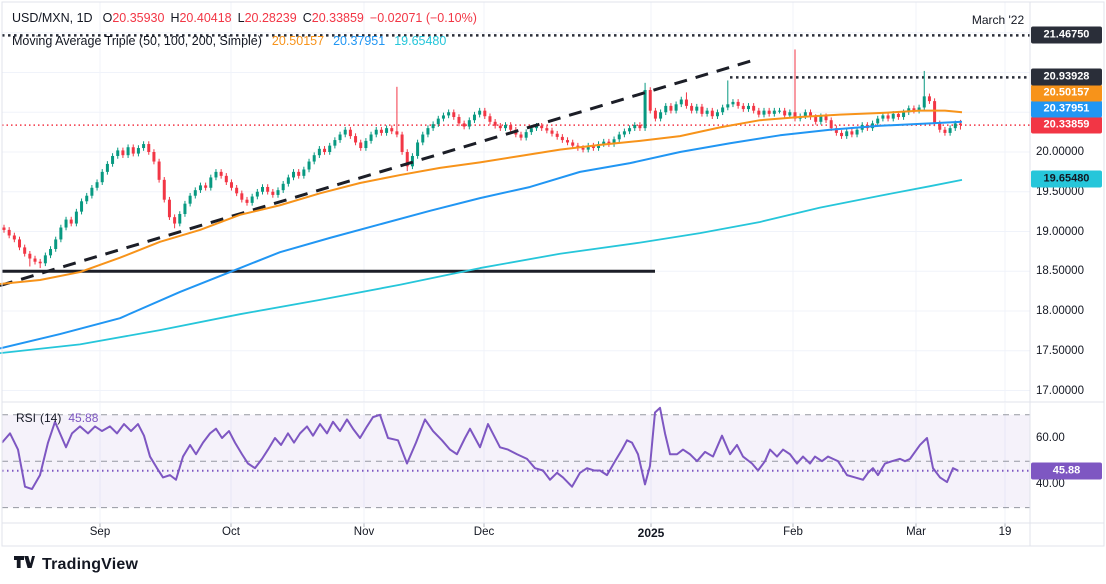  What do you see at coordinates (231, 532) in the screenshot?
I see `time-axis-label: Oct` at bounding box center [231, 532].